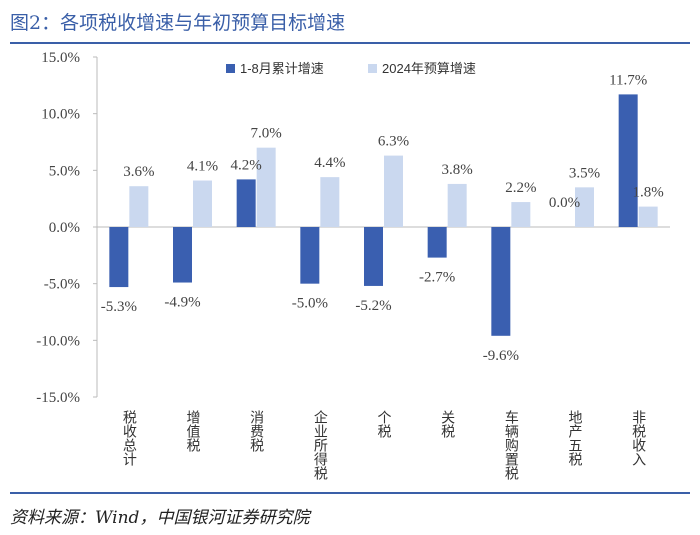 The width and height of the screenshot is (700, 535). I want to click on x-category-label: 税收总计, so click(129, 438).